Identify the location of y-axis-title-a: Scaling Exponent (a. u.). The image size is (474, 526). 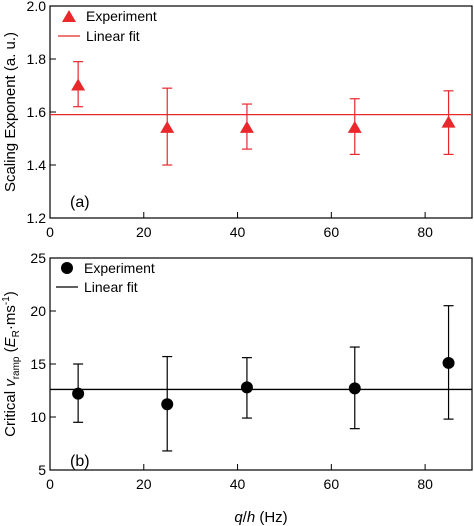
(10, 112).